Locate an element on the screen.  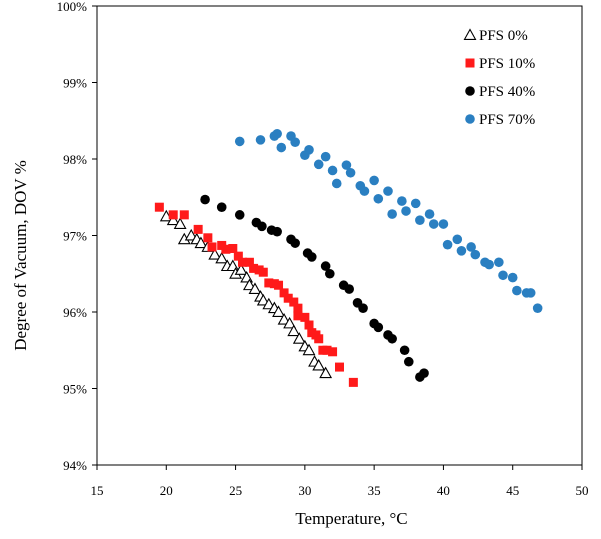
x-tick-label: 35 is located at coordinates (374, 490).